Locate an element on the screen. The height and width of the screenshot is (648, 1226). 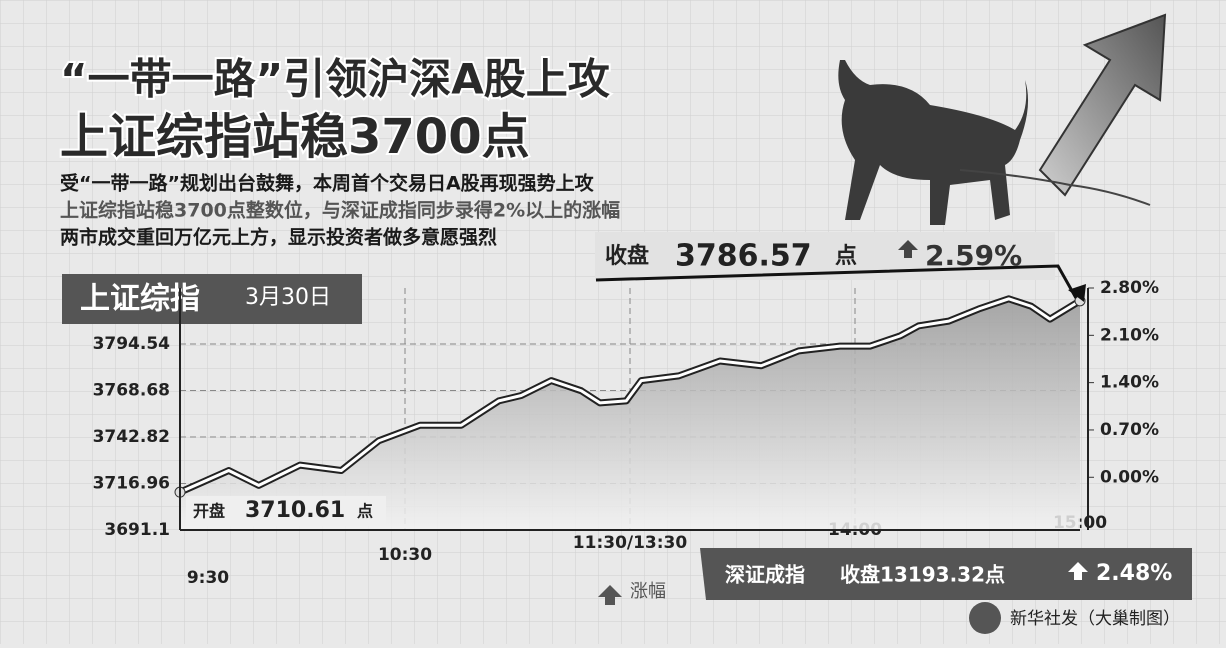
x-tick-label: 10:30 is located at coordinates (405, 555).